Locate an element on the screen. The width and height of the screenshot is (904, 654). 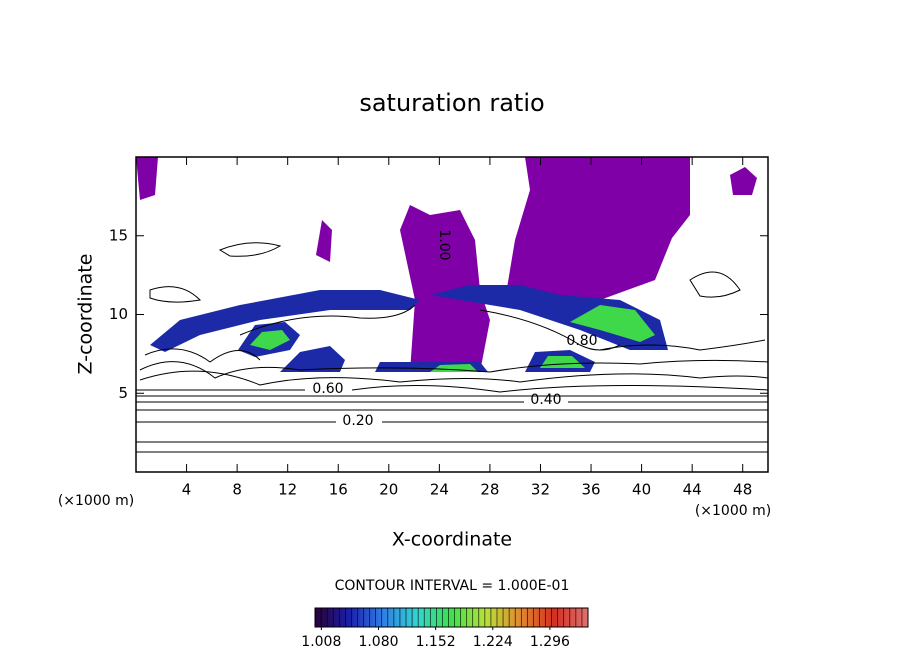
colorbar-tick-label: 1.224 is located at coordinates (493, 642).